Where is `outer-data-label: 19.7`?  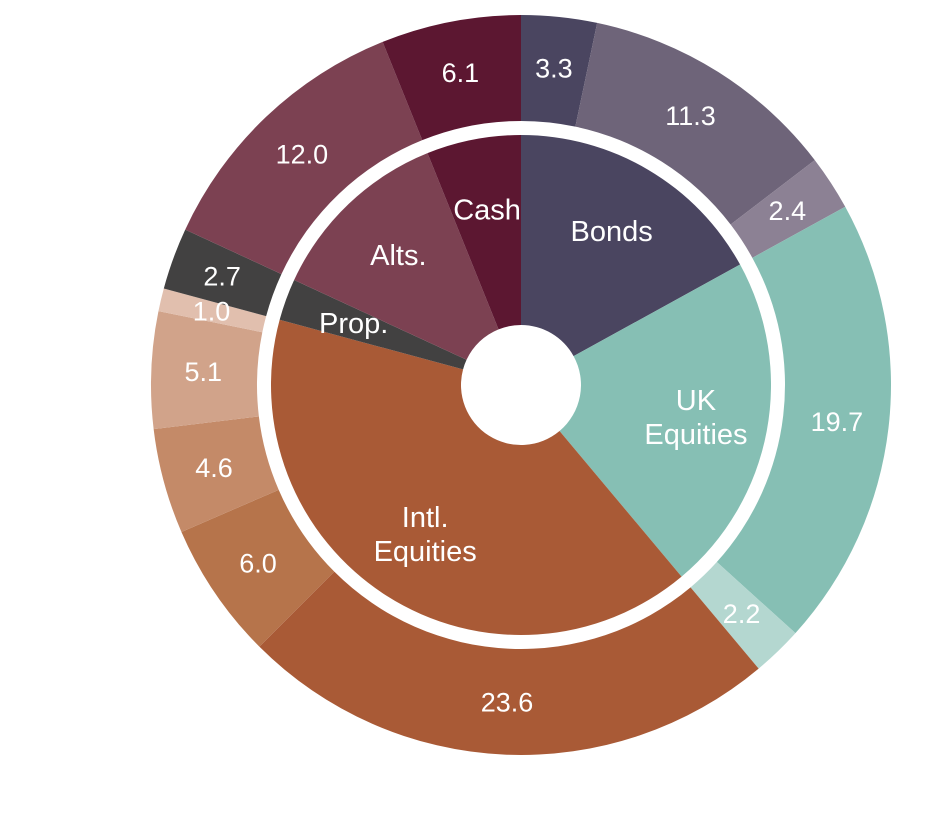 outer-data-label: 19.7 is located at coordinates (837, 422).